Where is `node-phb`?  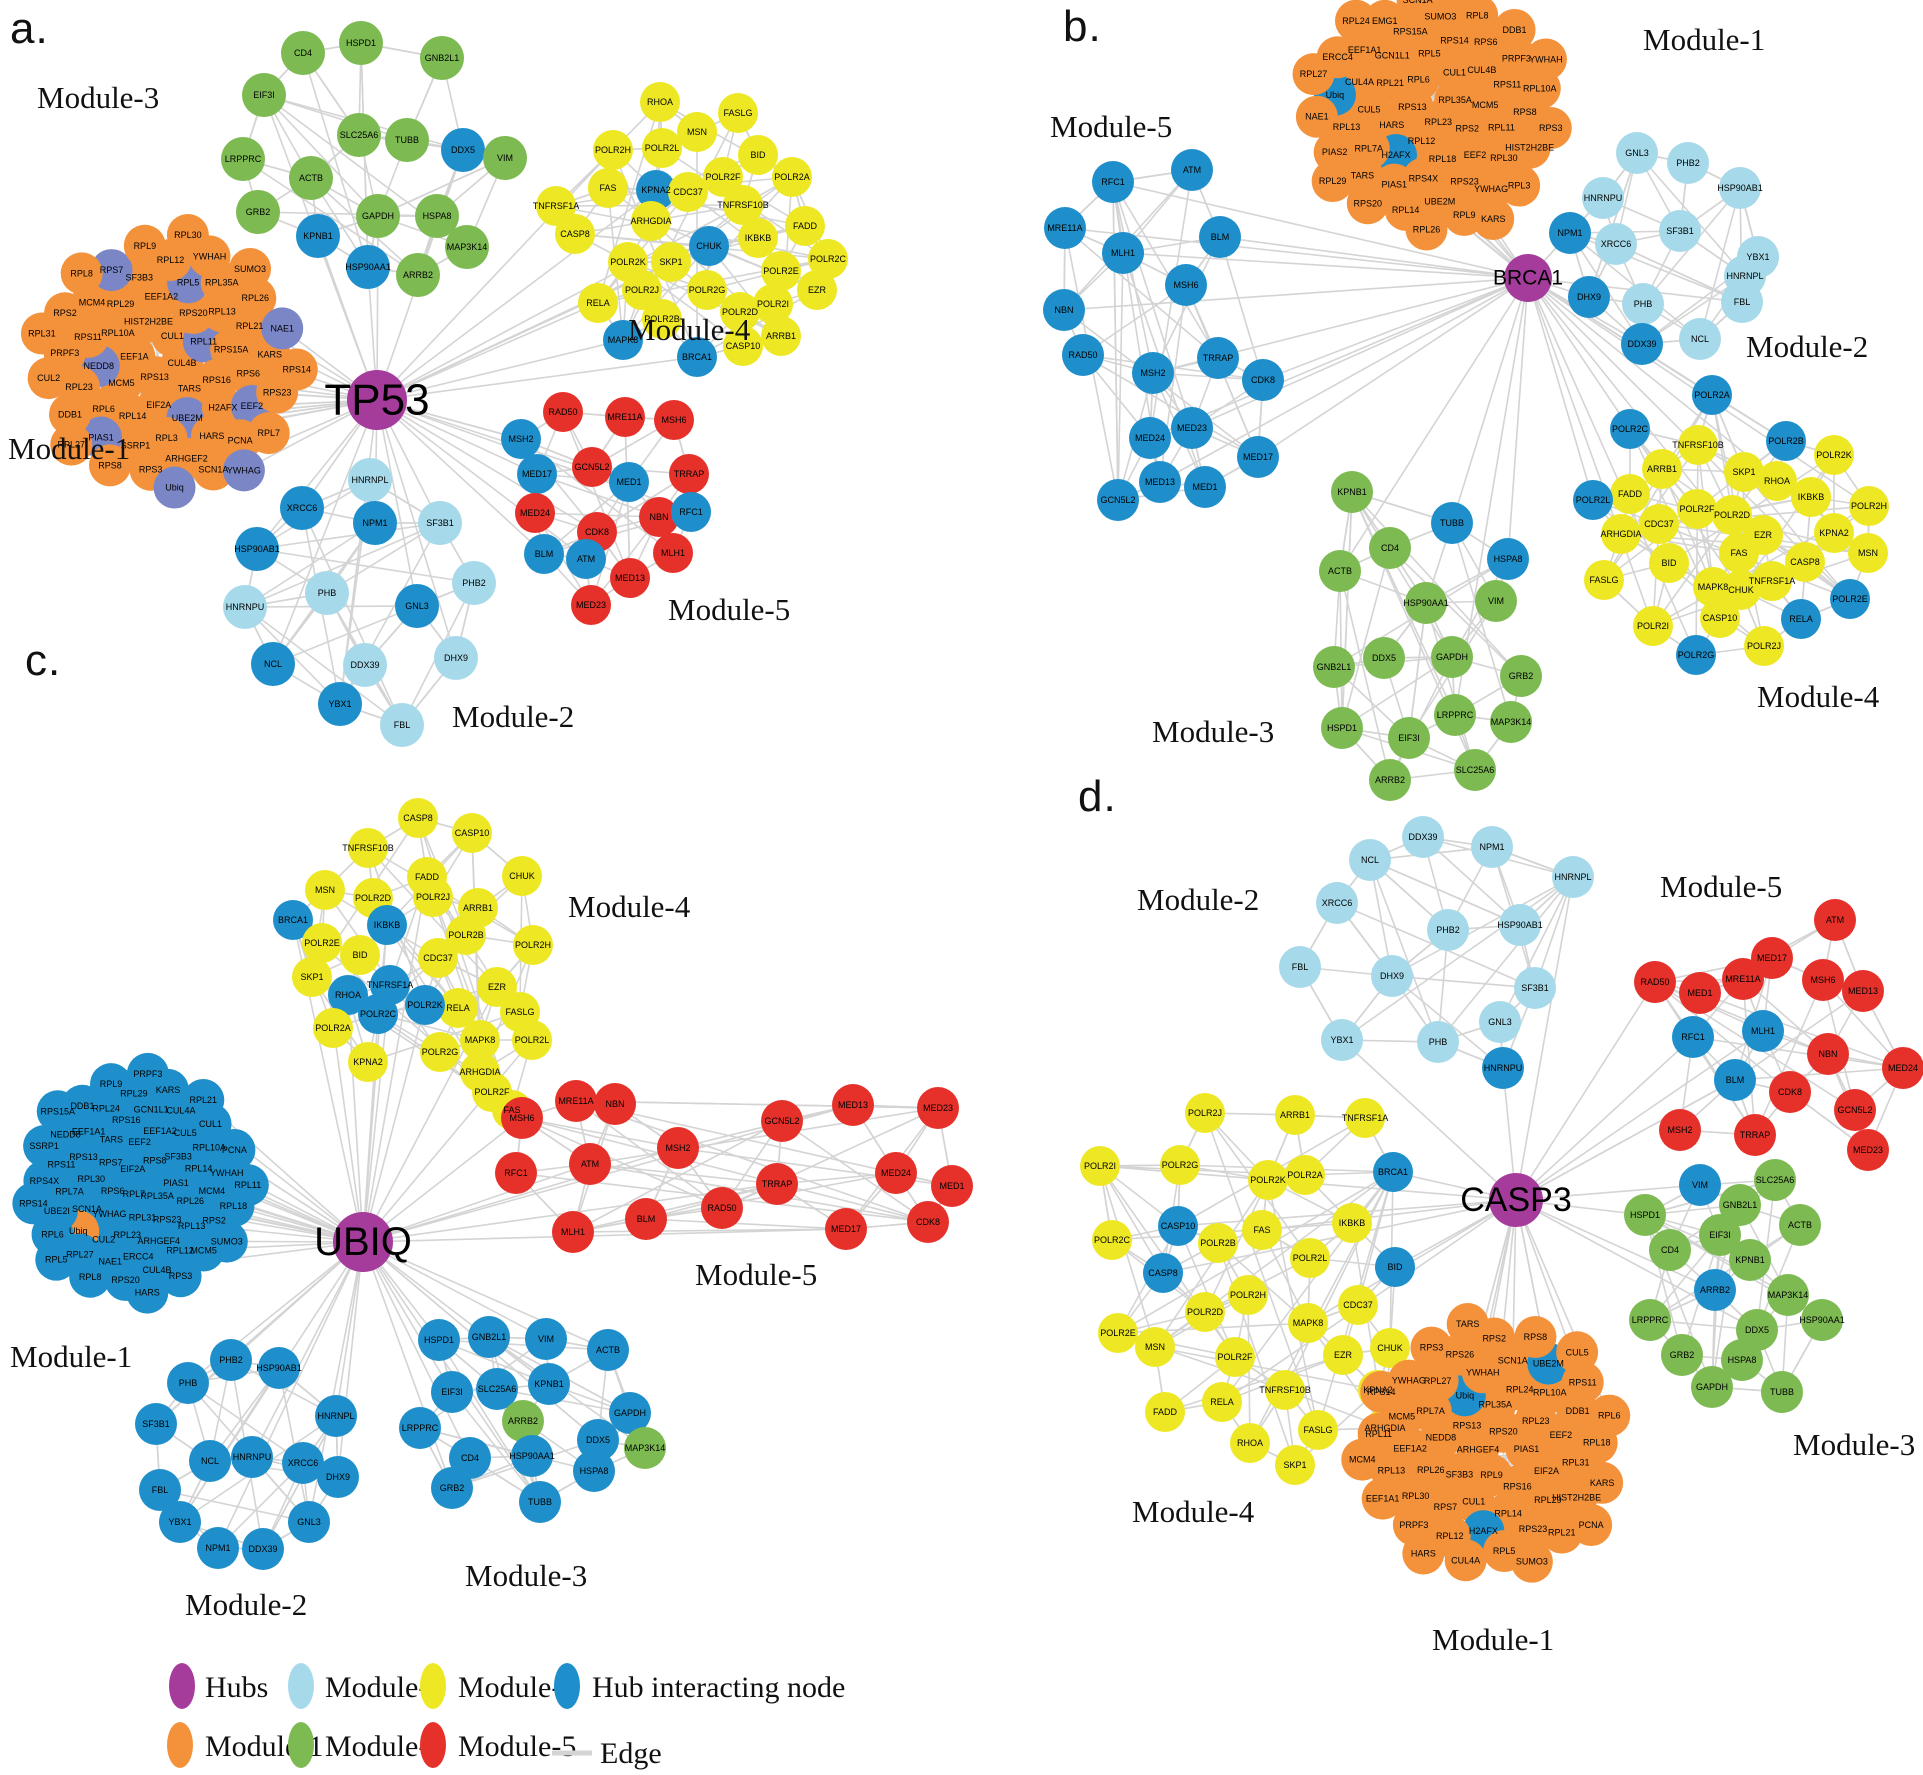 node-phb is located at coordinates (188, 1383).